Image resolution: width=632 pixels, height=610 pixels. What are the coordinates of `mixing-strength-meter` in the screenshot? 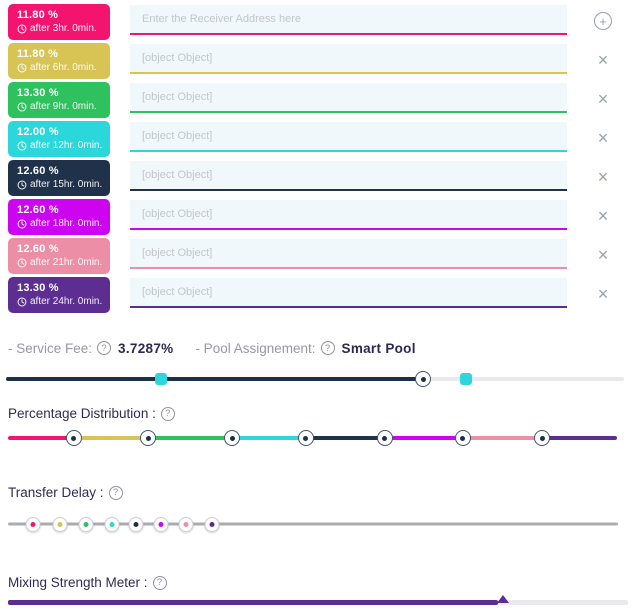 It's located at (316, 600).